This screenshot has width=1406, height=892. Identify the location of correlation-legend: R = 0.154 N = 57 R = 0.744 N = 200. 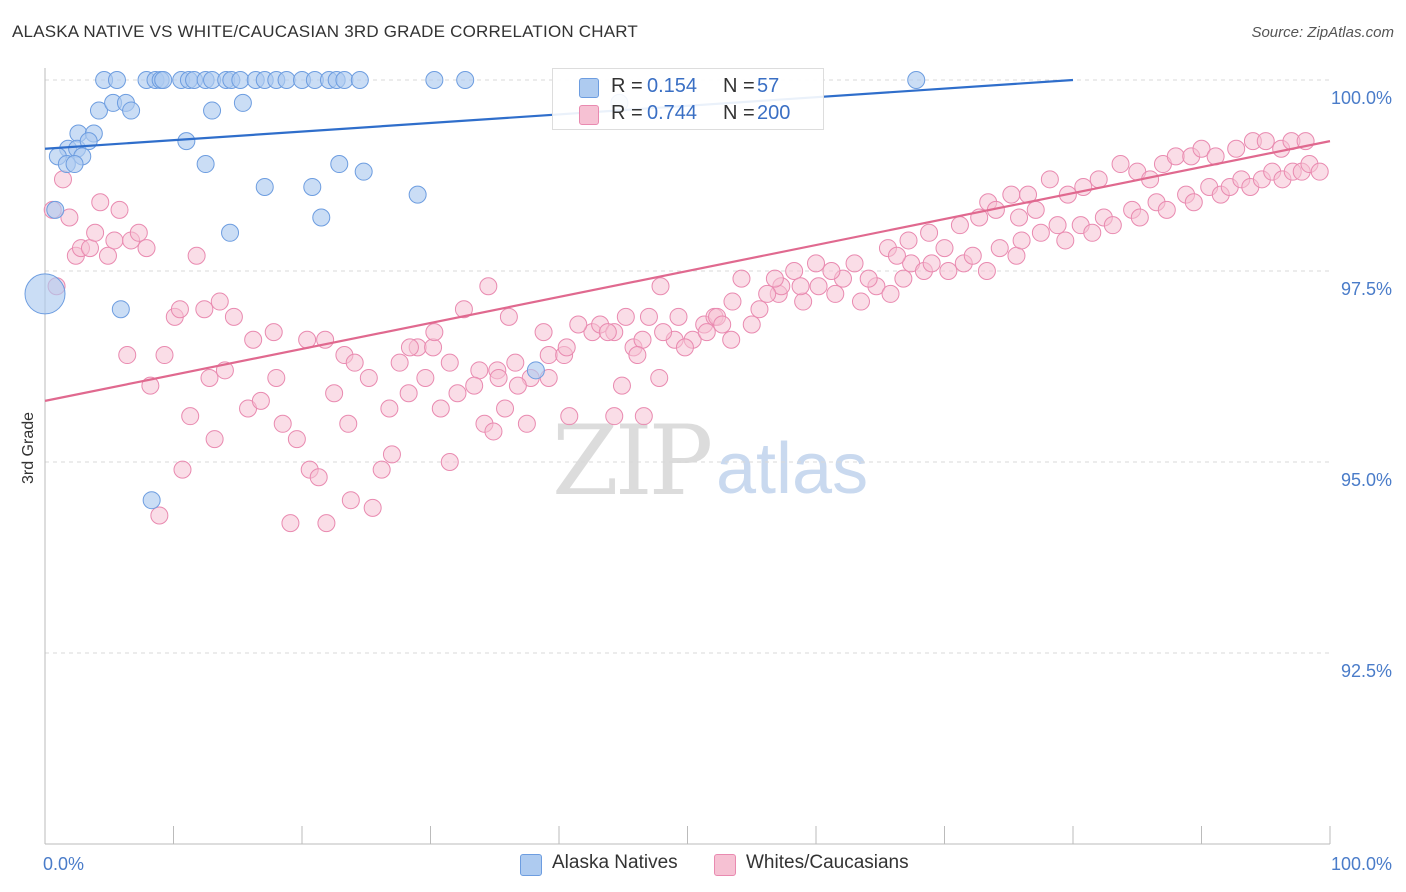
(688, 99).